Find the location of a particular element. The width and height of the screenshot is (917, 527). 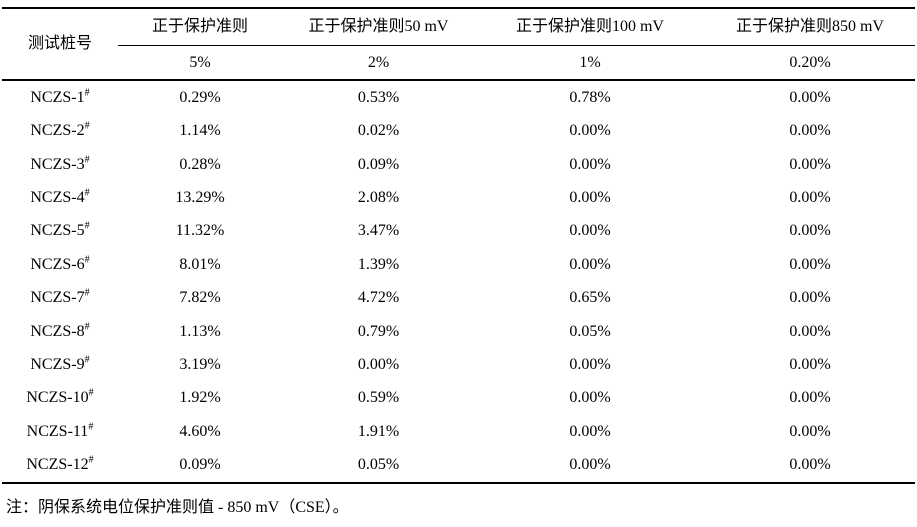

value-cell: 7.82% is located at coordinates (200, 298).